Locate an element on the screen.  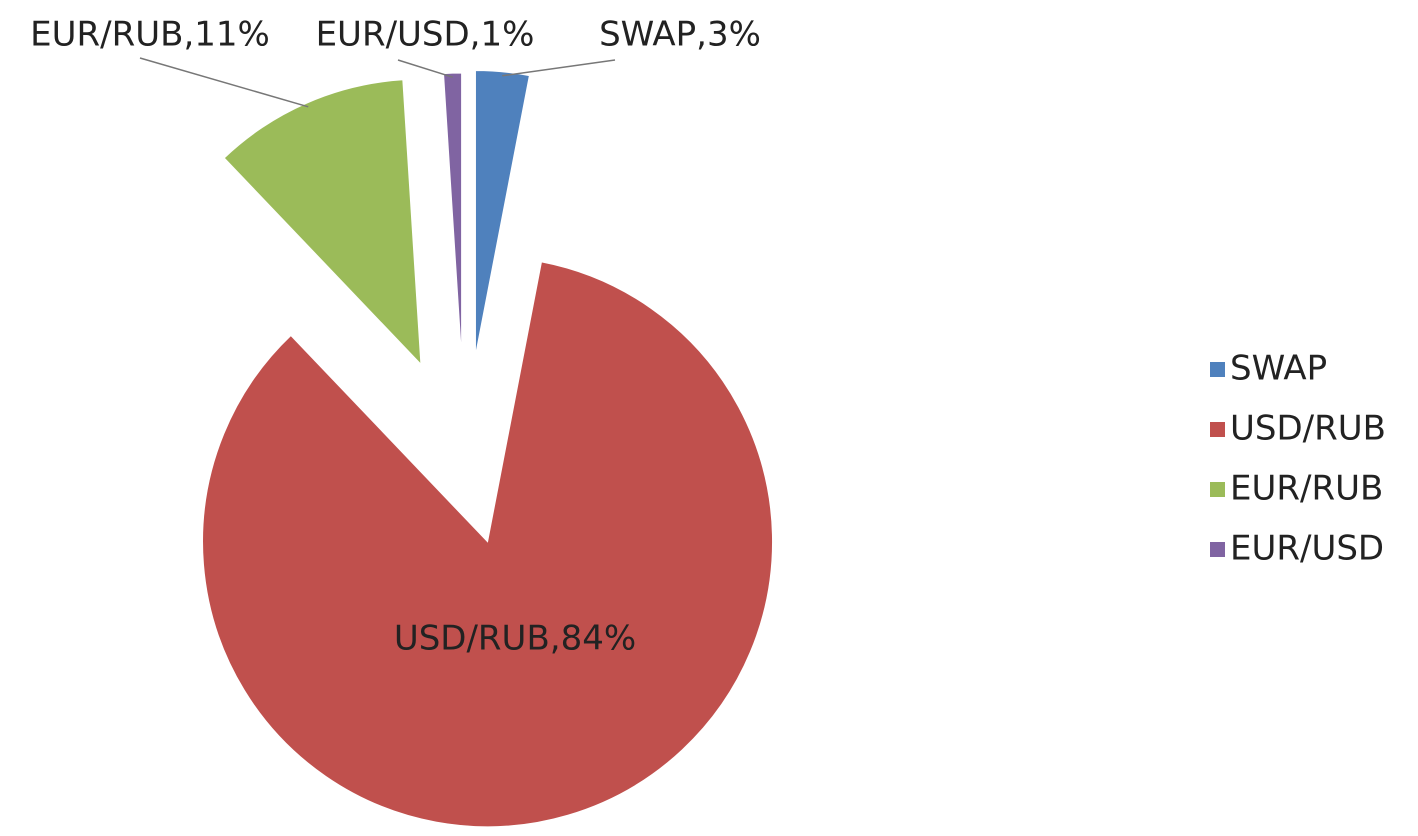
legend-label: EUR/USD is located at coordinates (1307, 549).